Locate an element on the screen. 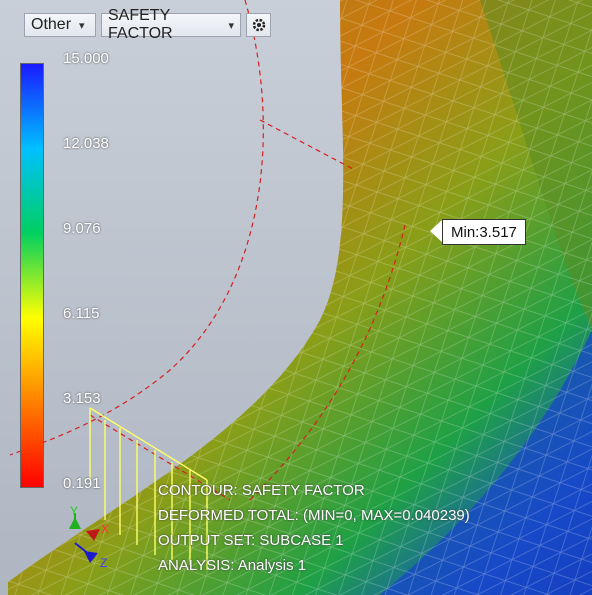 The width and height of the screenshot is (592, 595). results-toolbar: Other ▾ SAFETY FACTOR ▾ is located at coordinates (147, 24).